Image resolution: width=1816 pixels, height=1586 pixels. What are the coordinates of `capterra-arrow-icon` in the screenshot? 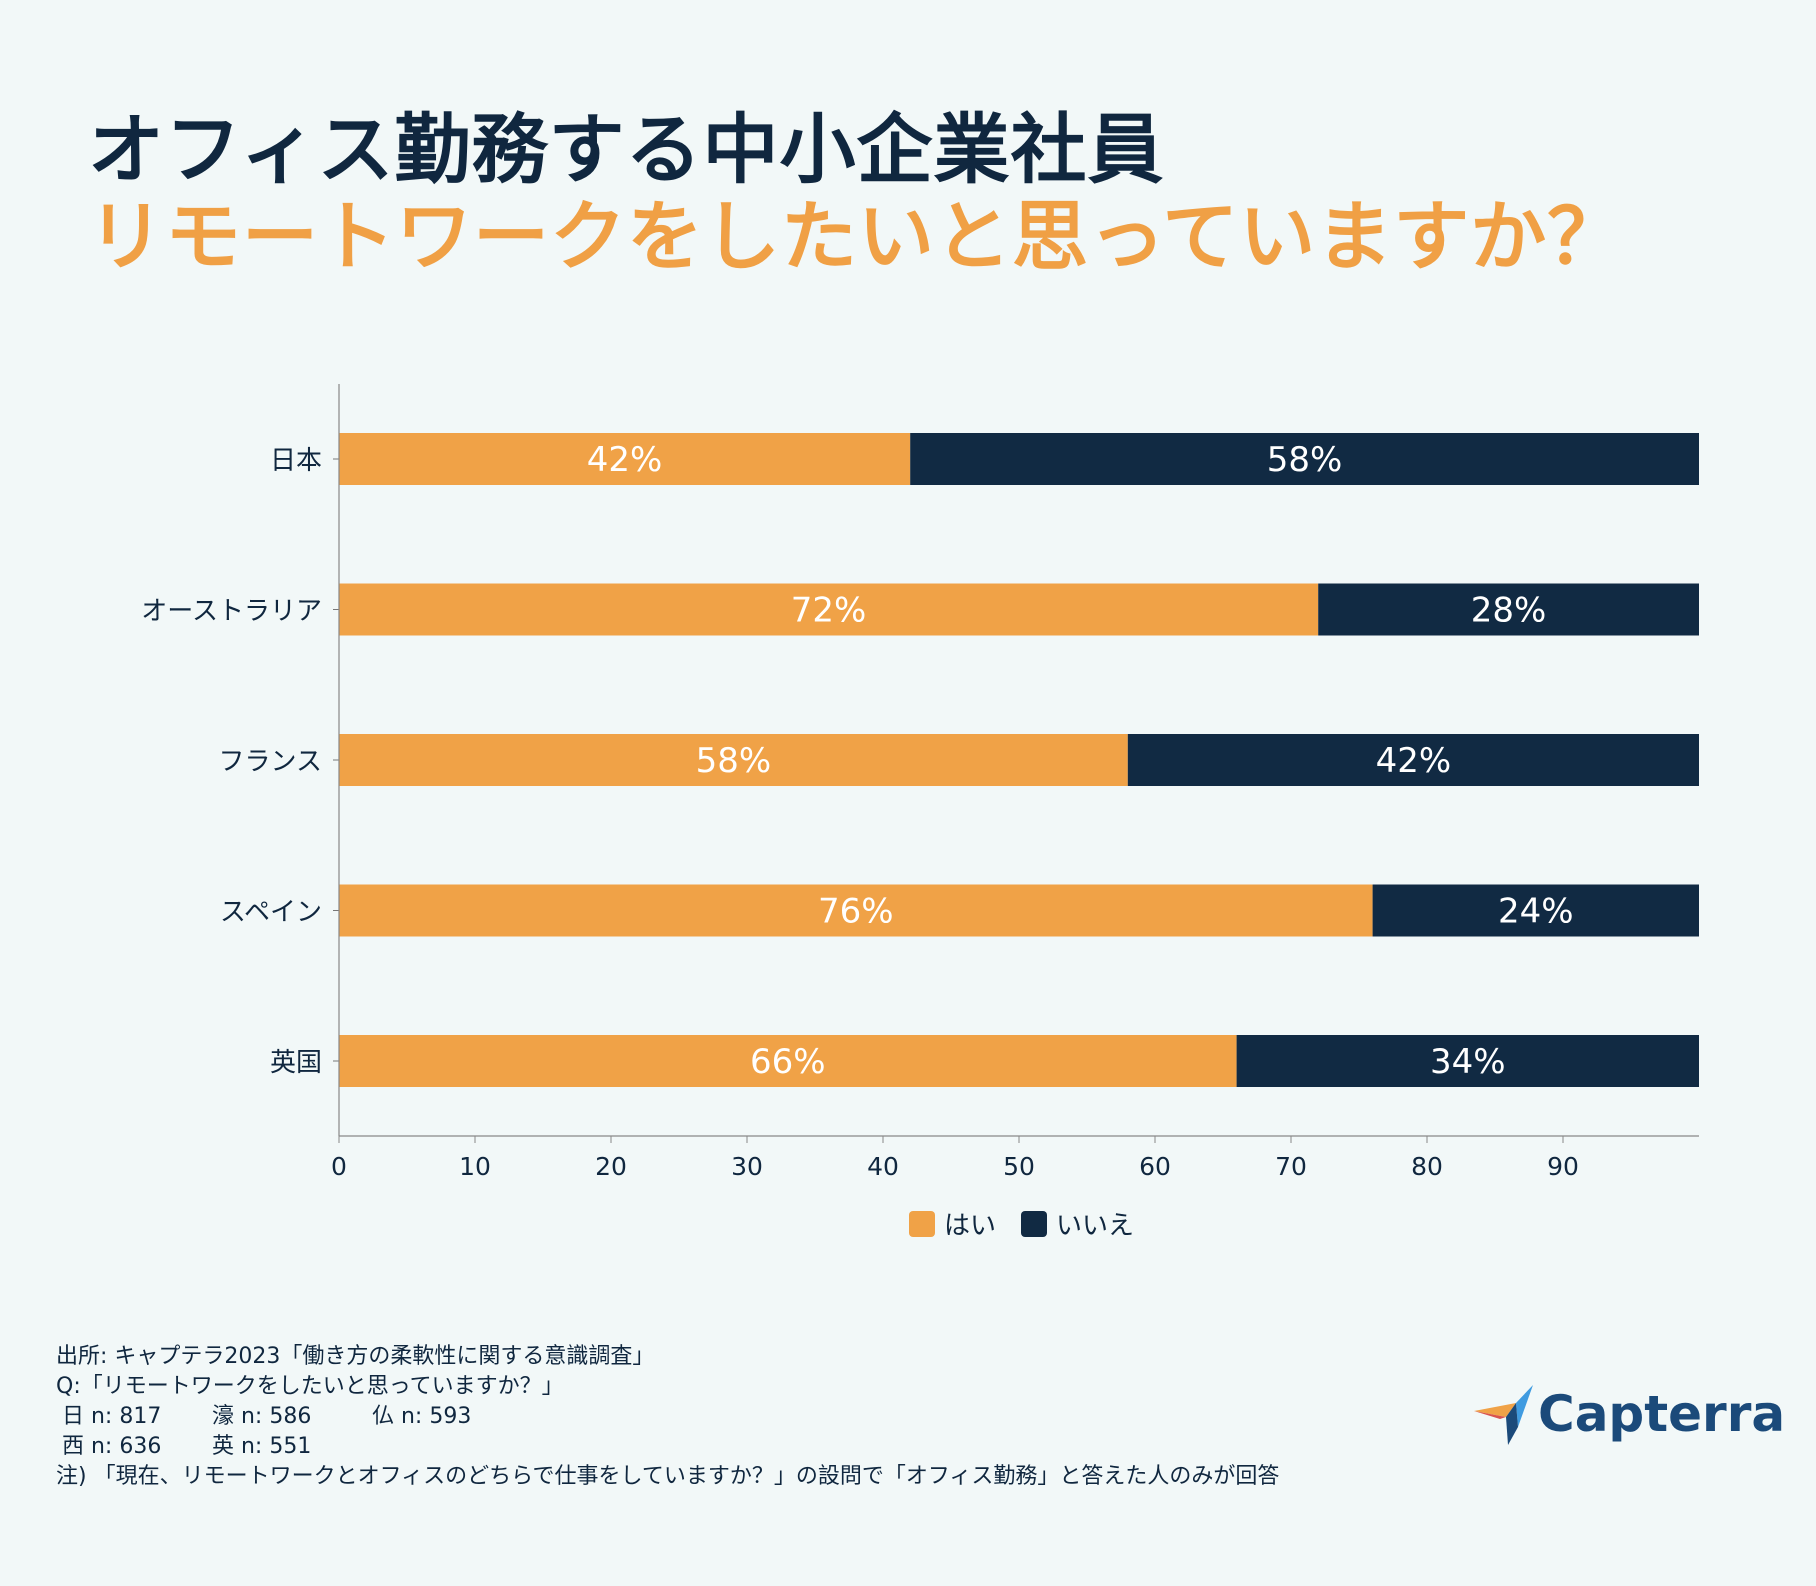 It's located at (1503, 1415).